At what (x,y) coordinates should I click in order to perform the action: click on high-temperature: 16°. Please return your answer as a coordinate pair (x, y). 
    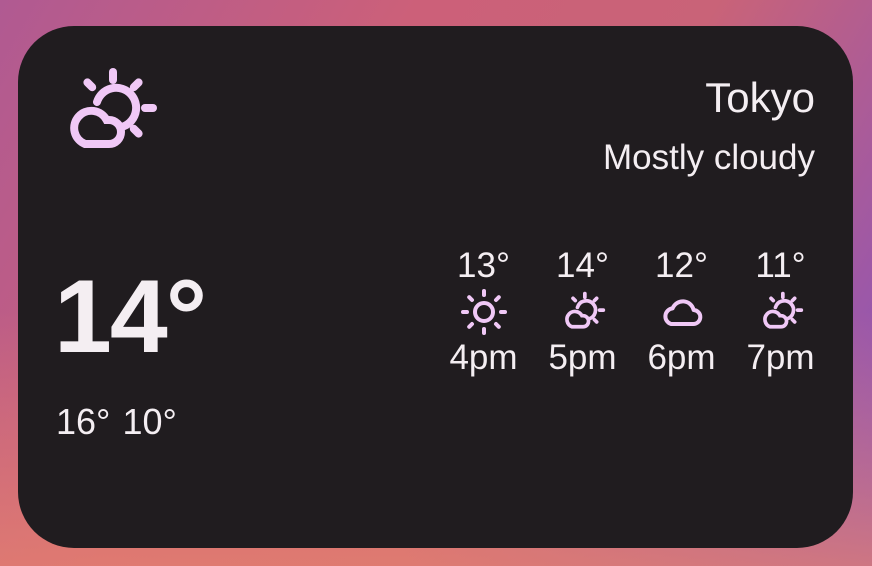
    Looking at the image, I should click on (83, 421).